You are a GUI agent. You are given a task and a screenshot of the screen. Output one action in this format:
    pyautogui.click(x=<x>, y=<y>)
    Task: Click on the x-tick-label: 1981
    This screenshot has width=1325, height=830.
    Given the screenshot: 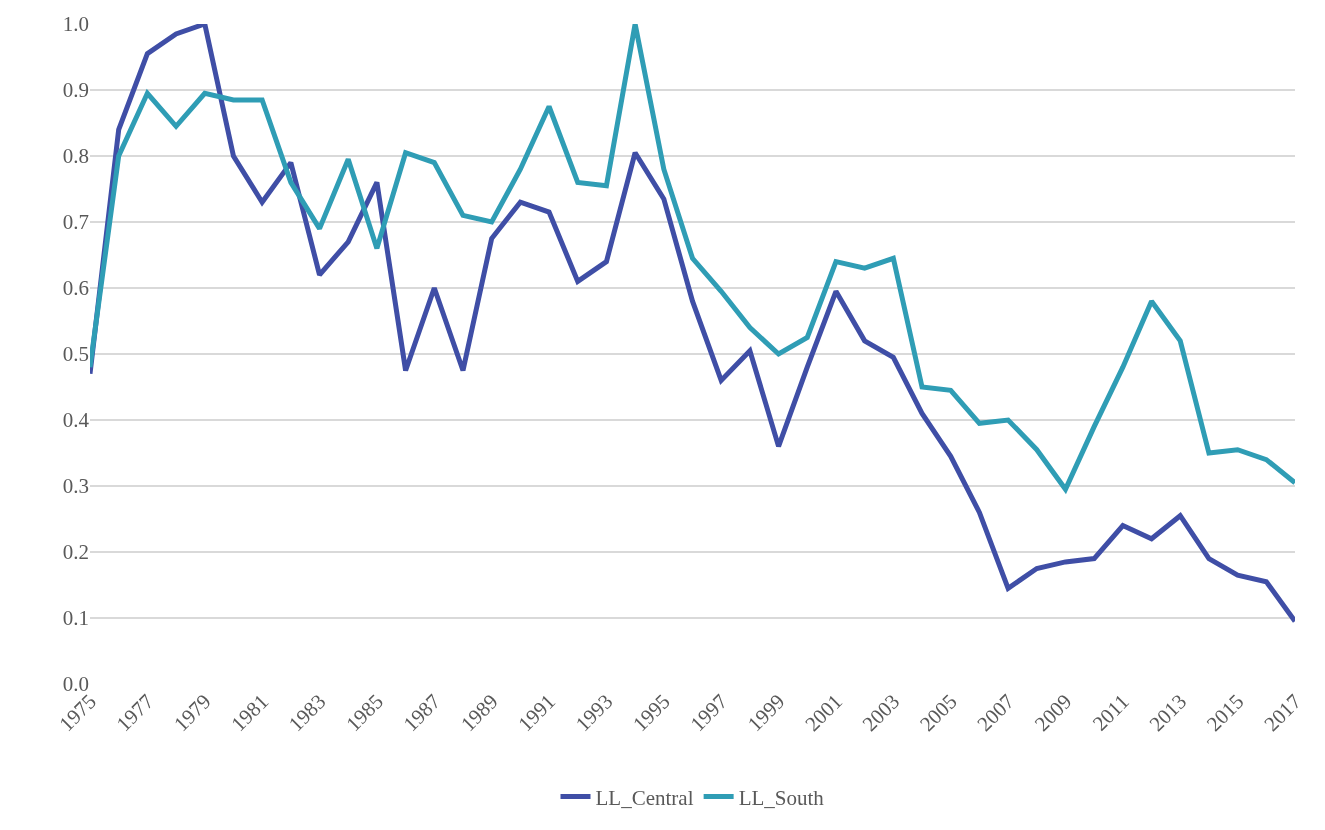 What is the action you would take?
    pyautogui.click(x=250, y=713)
    